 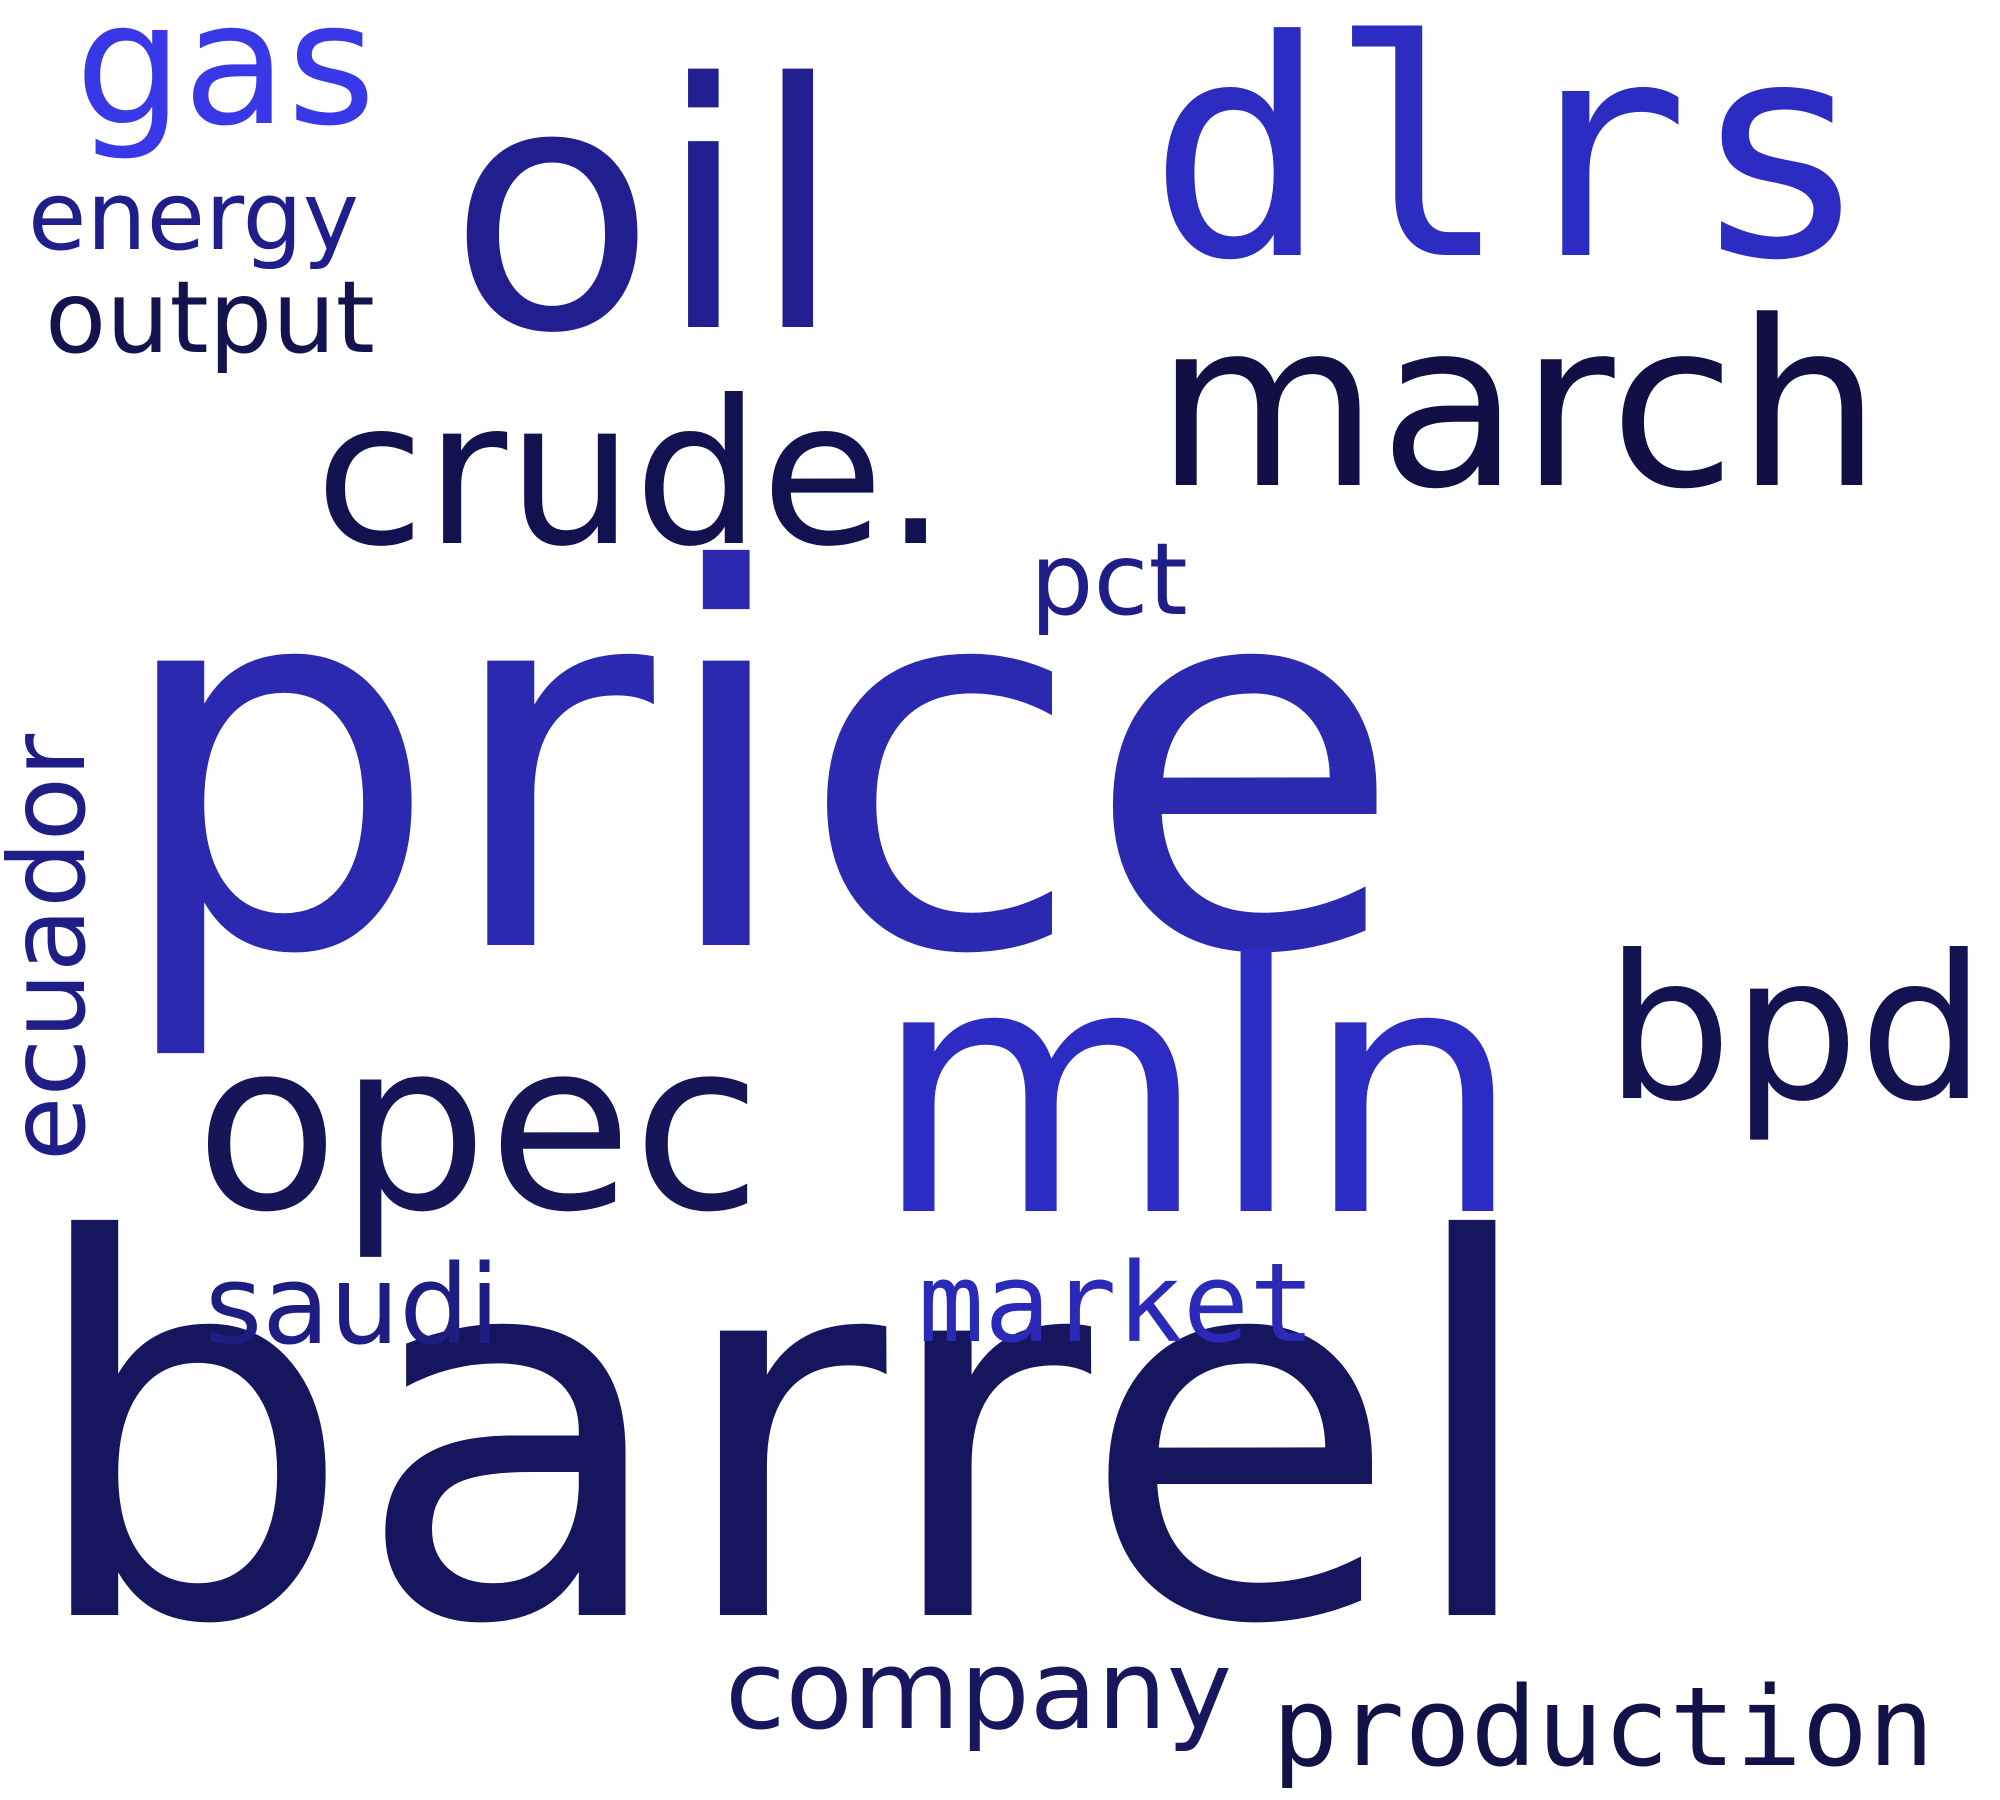 I want to click on word-mln: mln, so click(x=1197, y=1092).